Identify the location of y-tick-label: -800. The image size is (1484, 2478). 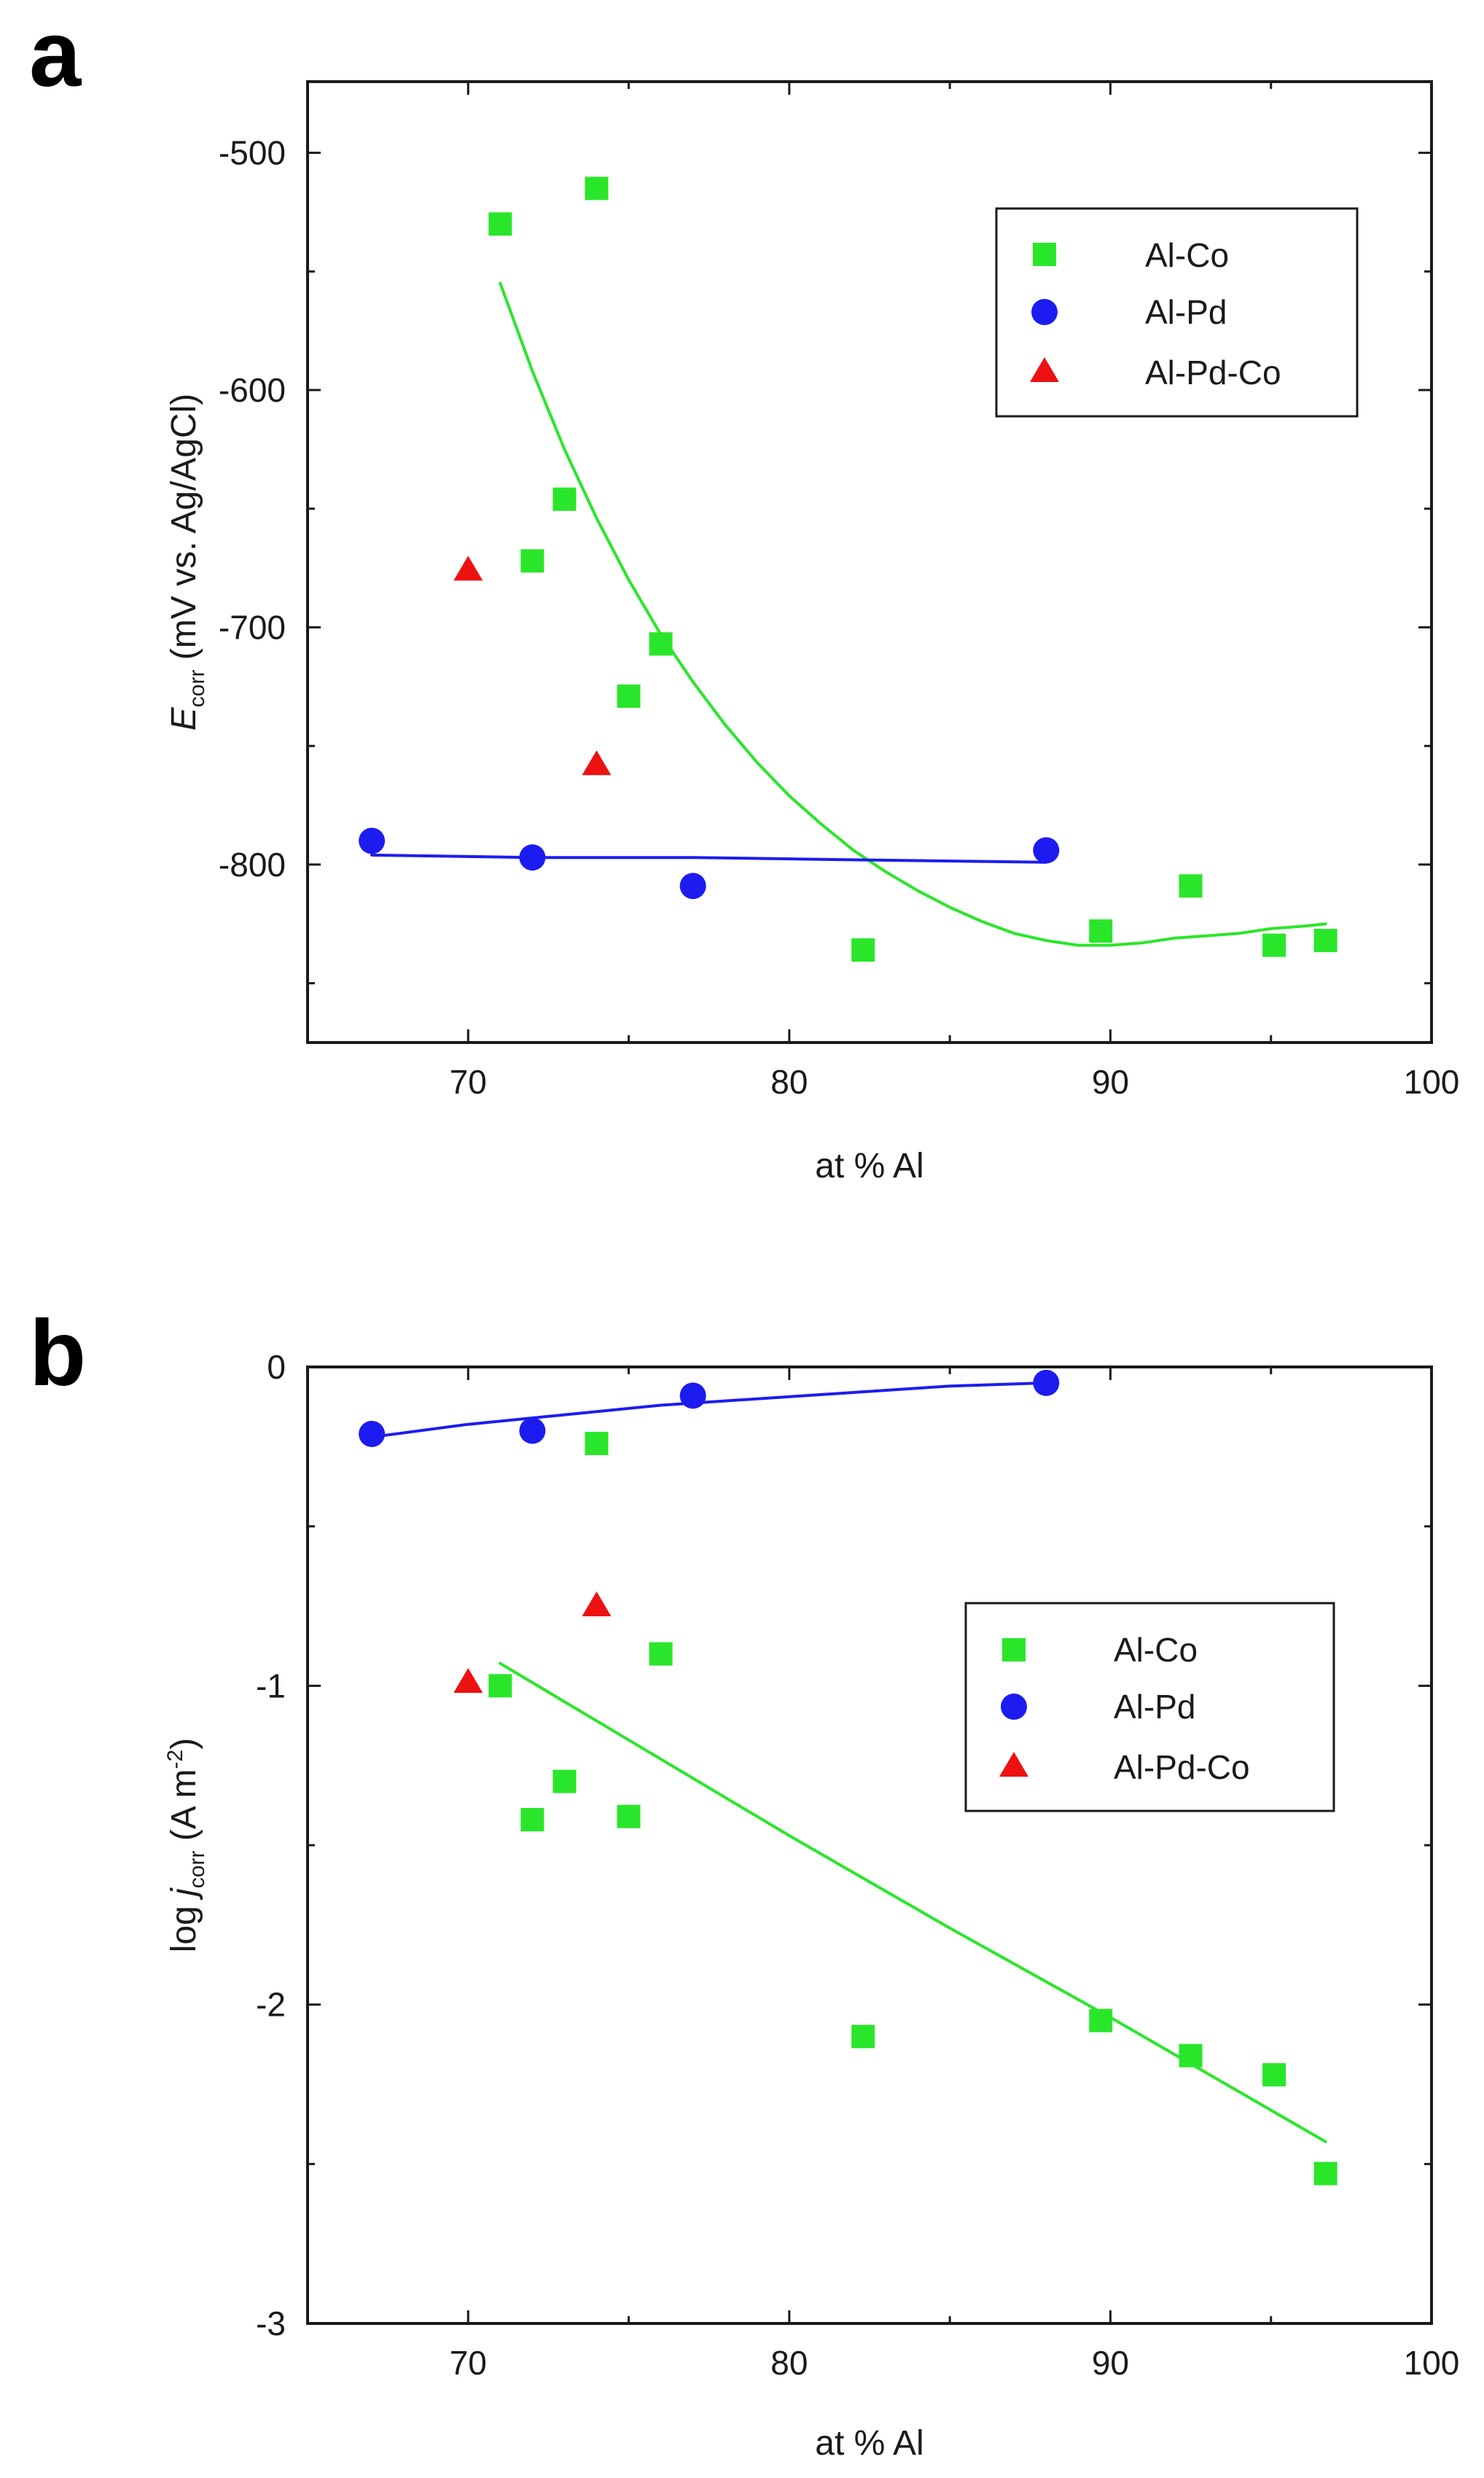
(252, 865).